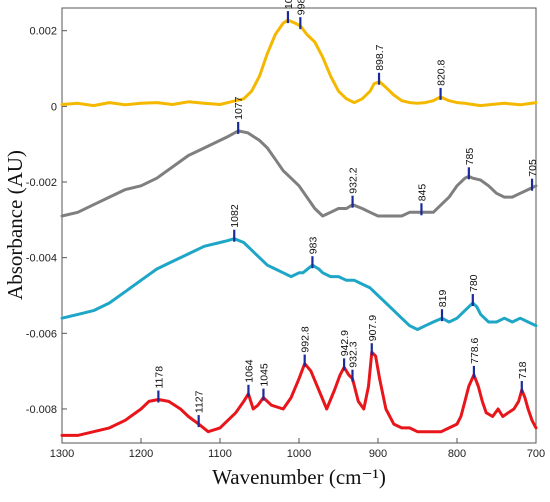  I want to click on peak-label: 983, so click(313, 246).